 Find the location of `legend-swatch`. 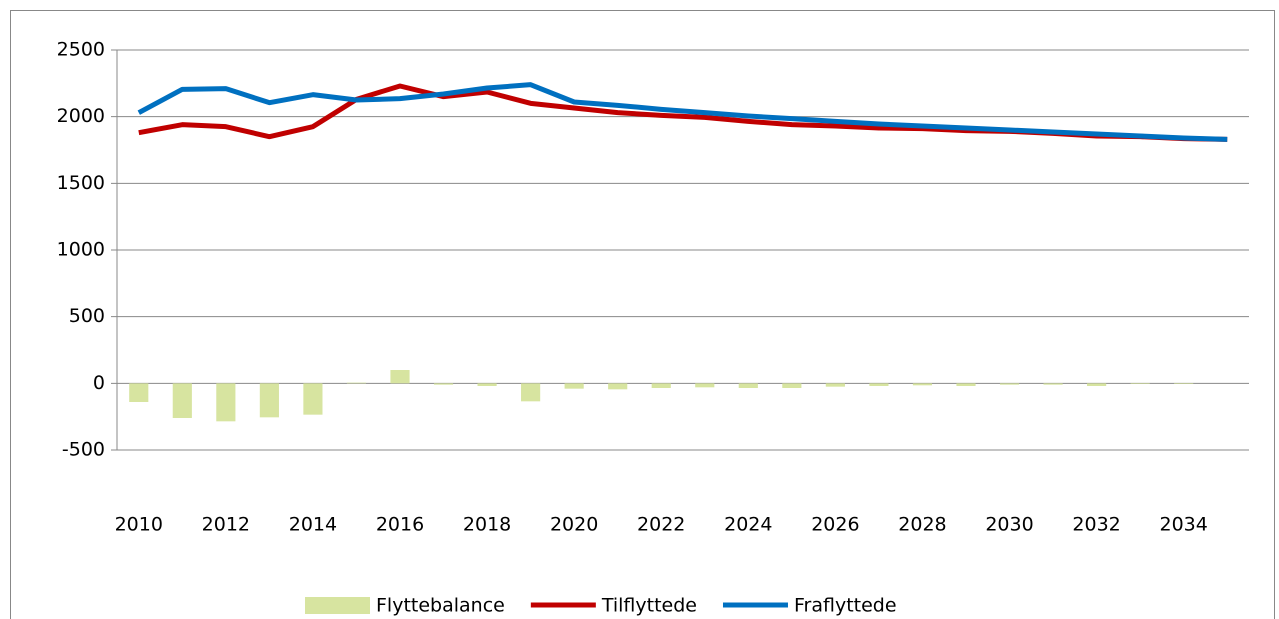

legend-swatch is located at coordinates (337, 605).